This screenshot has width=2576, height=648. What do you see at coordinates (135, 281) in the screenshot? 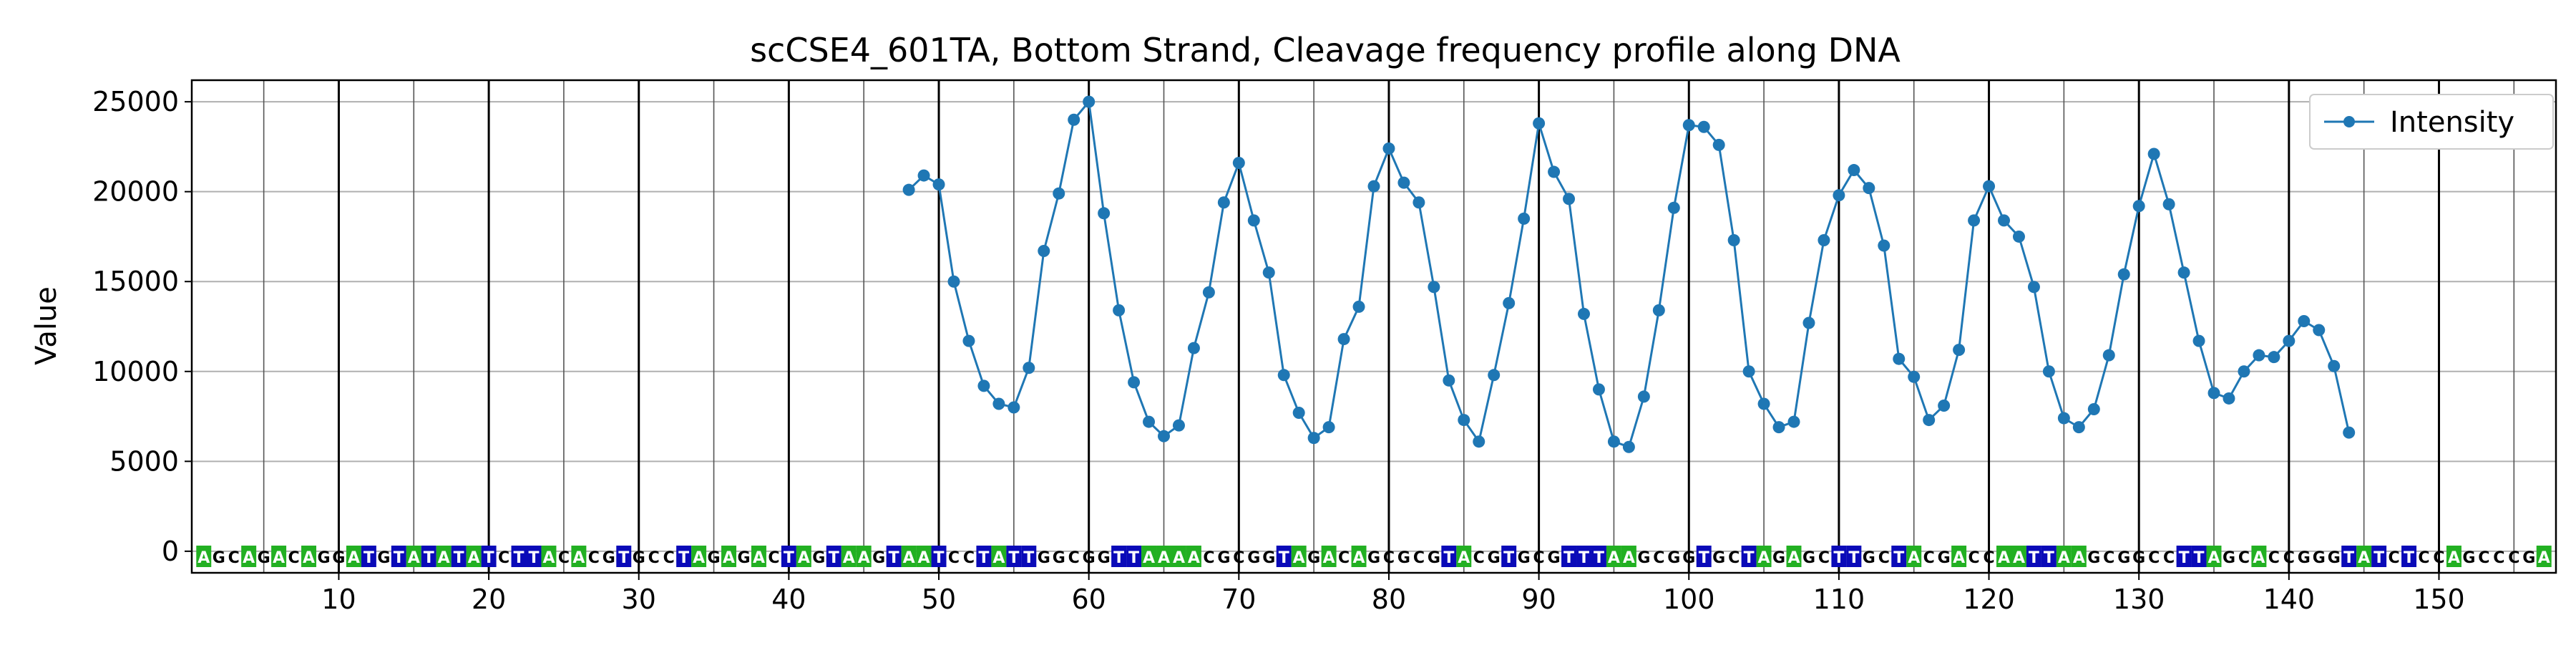
I see `y-tick-label: 15000` at bounding box center [135, 281].